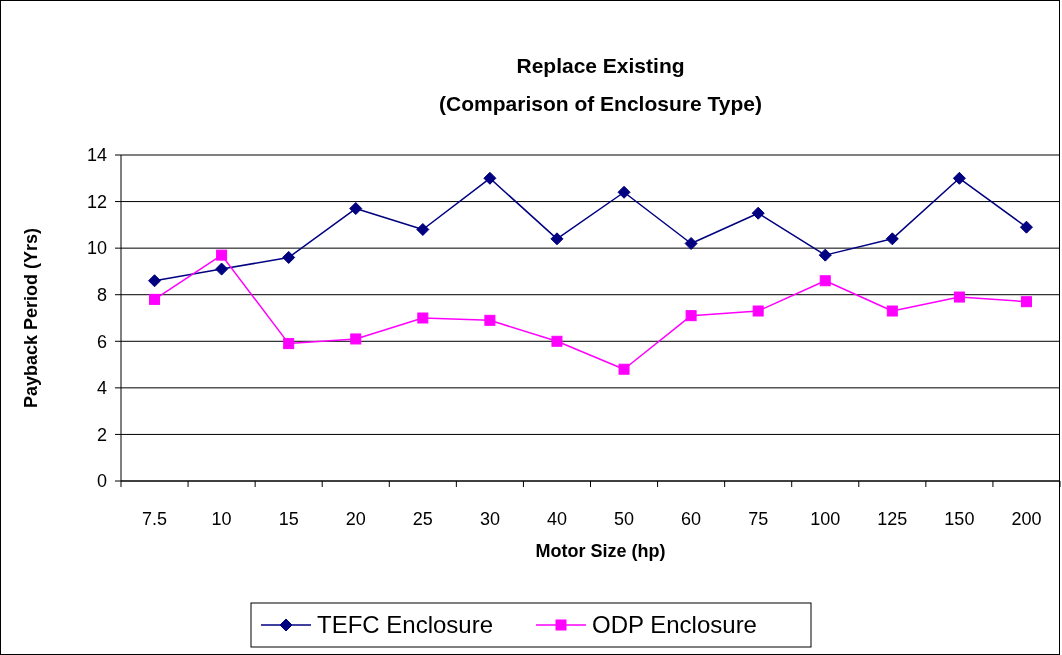 Image resolution: width=1062 pixels, height=655 pixels. I want to click on y-axis-title: Payback Period (Yrs), so click(31, 318).